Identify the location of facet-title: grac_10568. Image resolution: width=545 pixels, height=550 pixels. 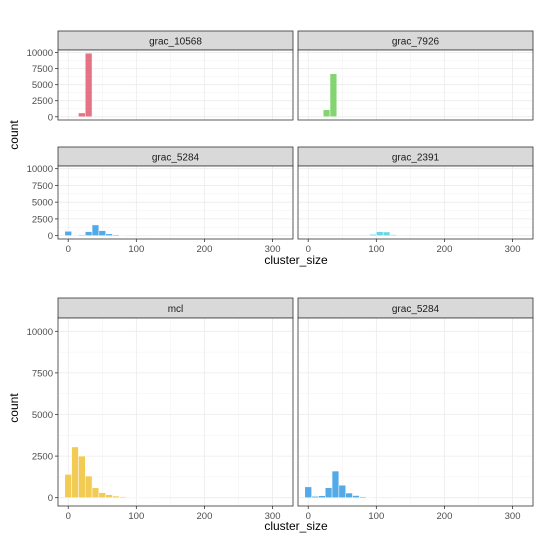
(175, 42).